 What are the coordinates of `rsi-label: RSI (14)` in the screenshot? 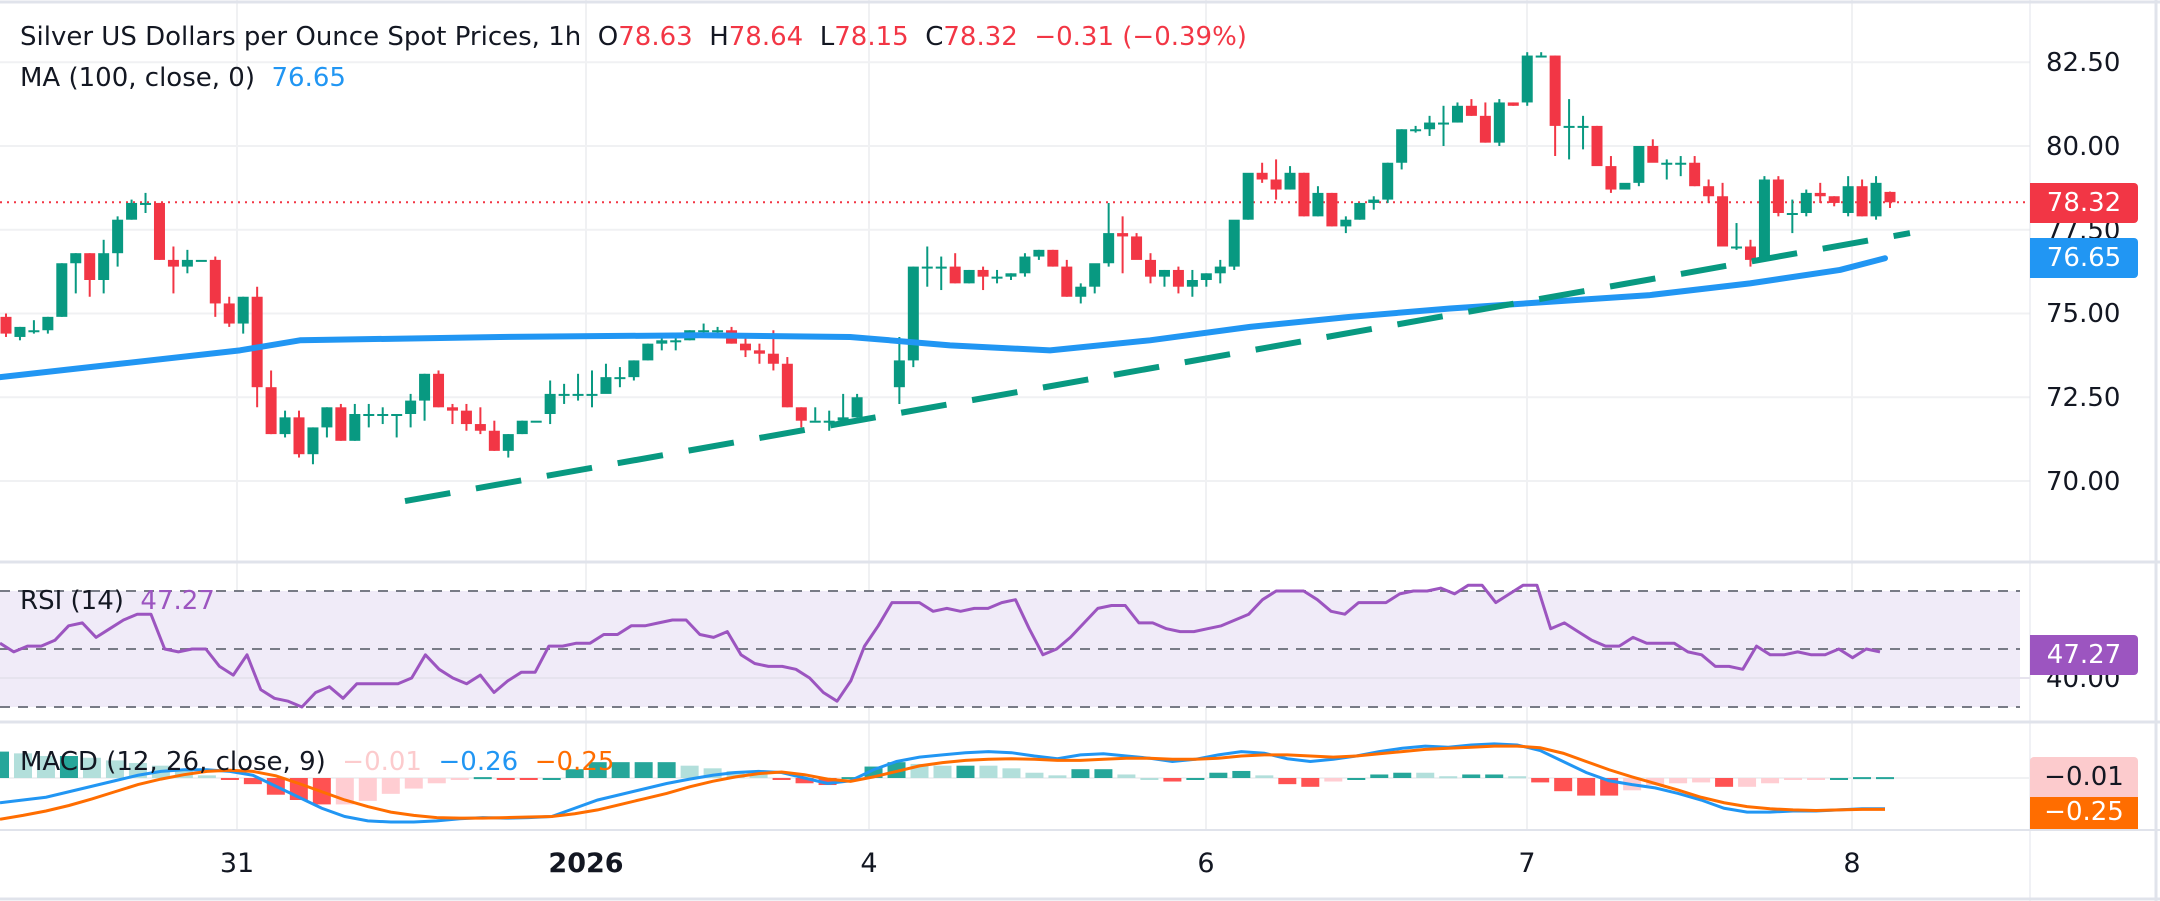 It's located at (72, 601).